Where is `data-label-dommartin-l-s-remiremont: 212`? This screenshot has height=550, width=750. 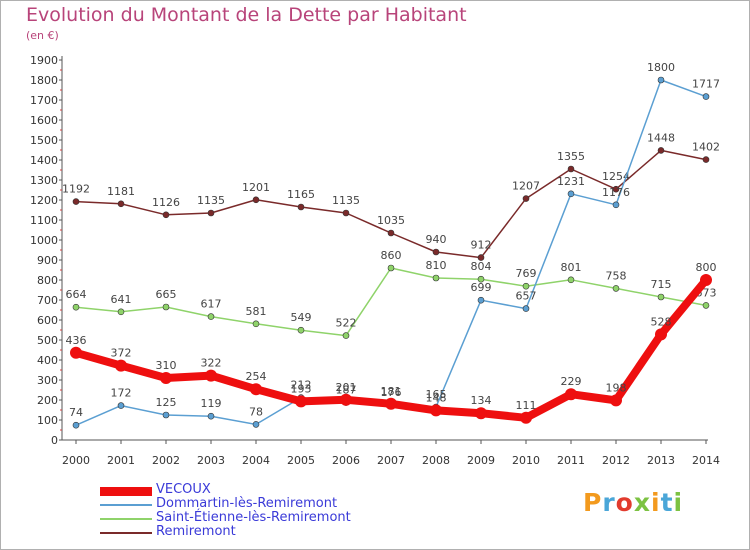
data-label-dommartin-l-s-remiremont: 212 is located at coordinates (301, 385).